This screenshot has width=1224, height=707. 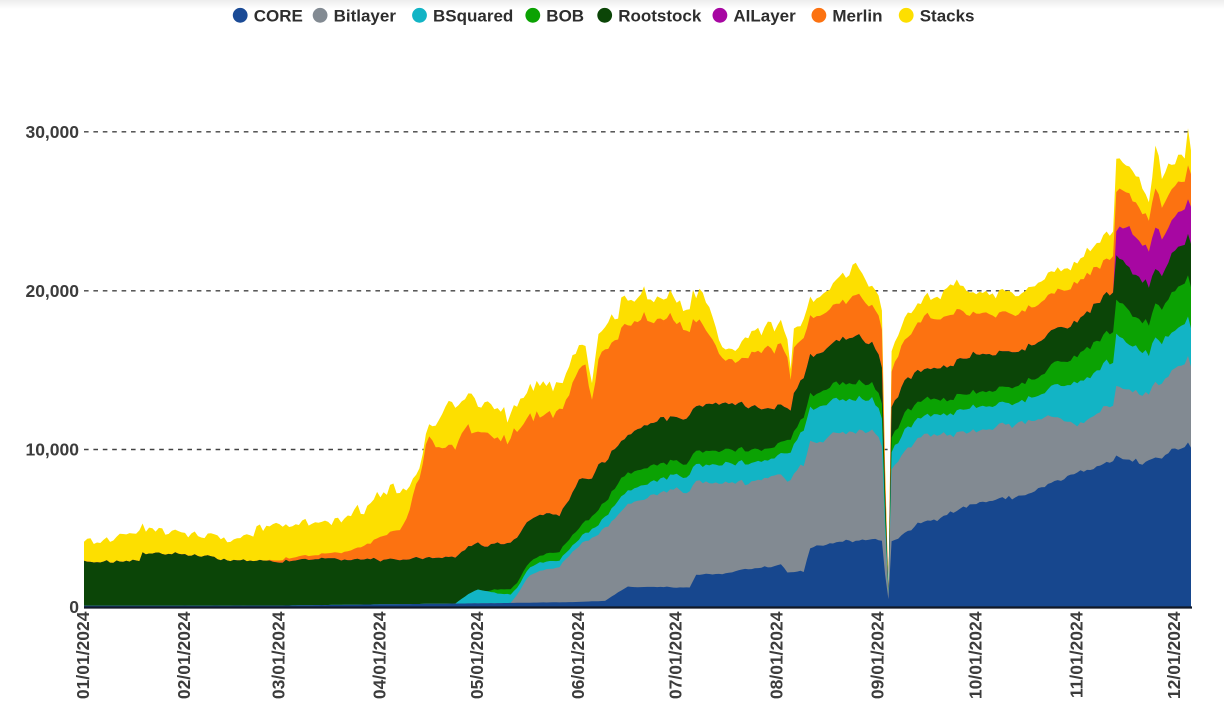 I want to click on svg-text: BSquared, so click(x=473, y=15).